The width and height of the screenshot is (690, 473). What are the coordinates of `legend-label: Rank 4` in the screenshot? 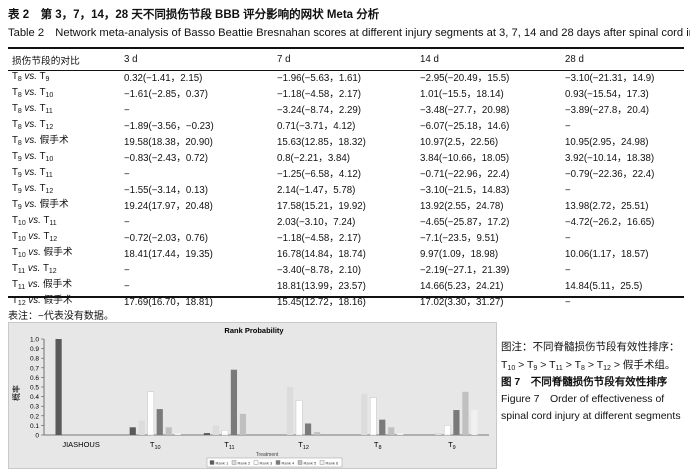 It's located at (288, 463).